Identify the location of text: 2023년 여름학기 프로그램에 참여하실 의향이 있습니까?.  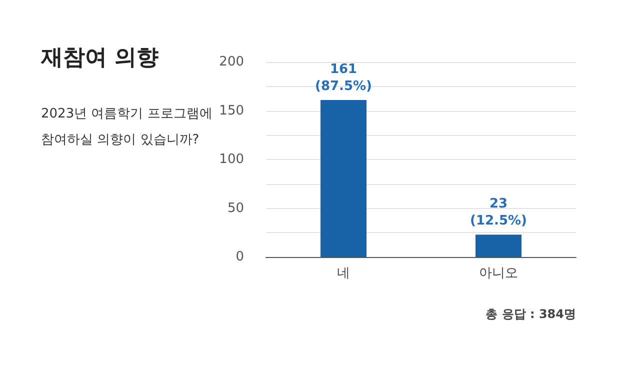
(126, 127).